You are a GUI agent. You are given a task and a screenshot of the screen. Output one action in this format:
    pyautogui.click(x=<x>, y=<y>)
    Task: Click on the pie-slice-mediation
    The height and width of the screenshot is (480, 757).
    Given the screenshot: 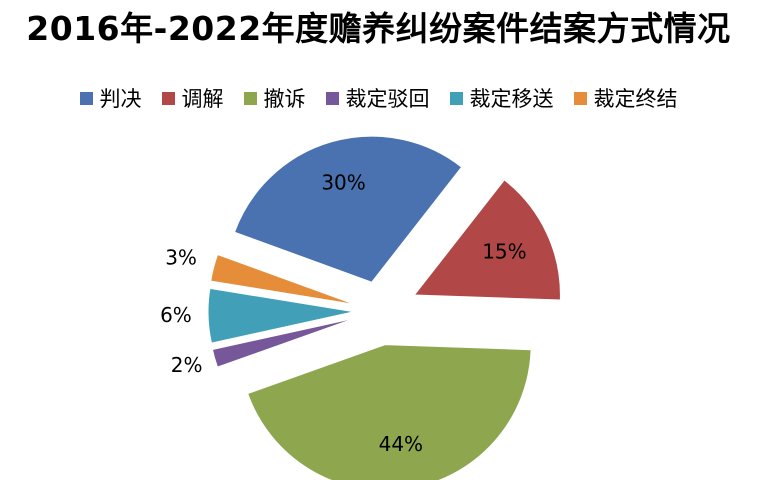 What is the action you would take?
    pyautogui.click(x=487, y=240)
    